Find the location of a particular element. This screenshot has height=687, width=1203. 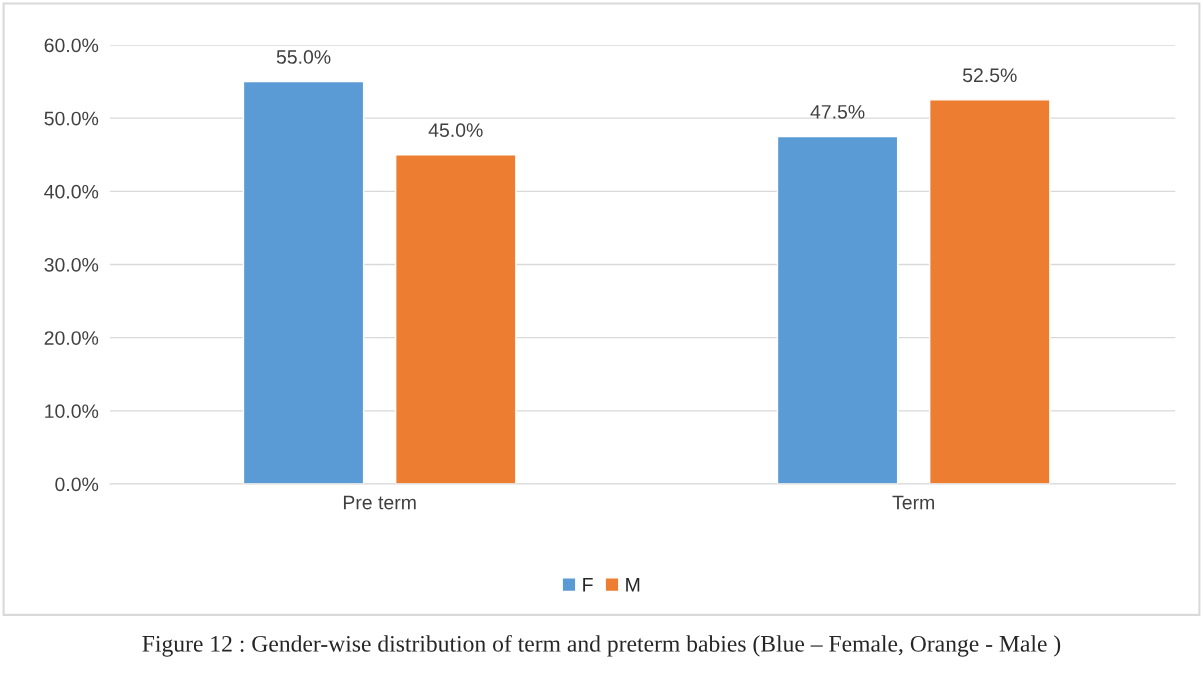

x-tick-label: Term is located at coordinates (913, 502).